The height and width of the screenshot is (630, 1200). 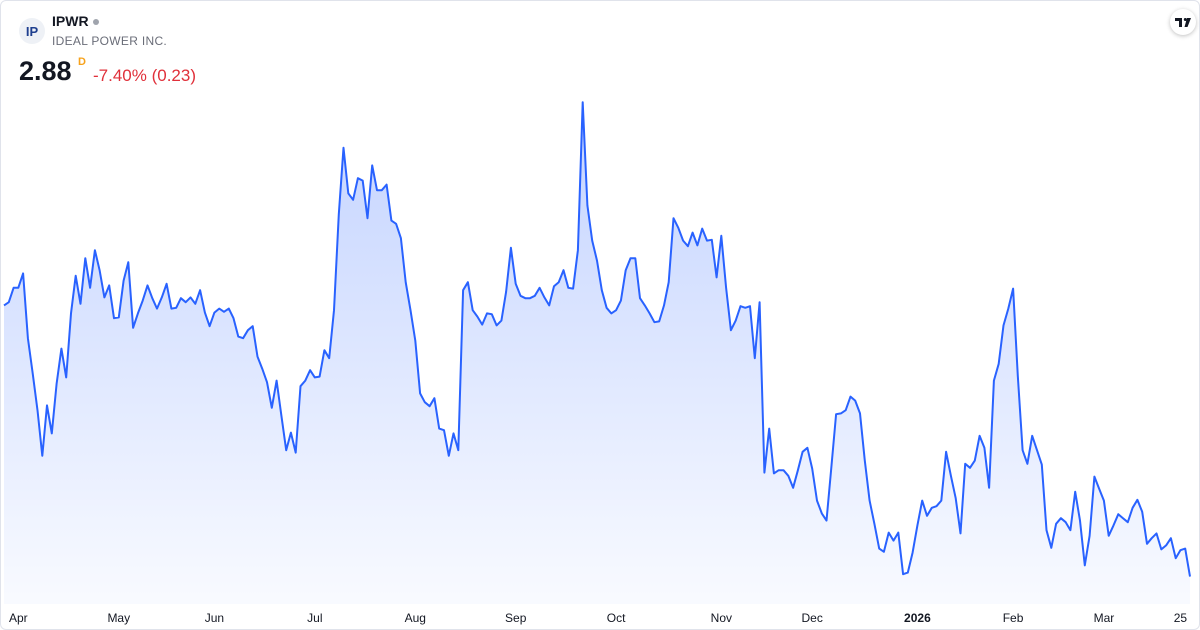 What do you see at coordinates (616, 618) in the screenshot?
I see `x-tick-label: Oct` at bounding box center [616, 618].